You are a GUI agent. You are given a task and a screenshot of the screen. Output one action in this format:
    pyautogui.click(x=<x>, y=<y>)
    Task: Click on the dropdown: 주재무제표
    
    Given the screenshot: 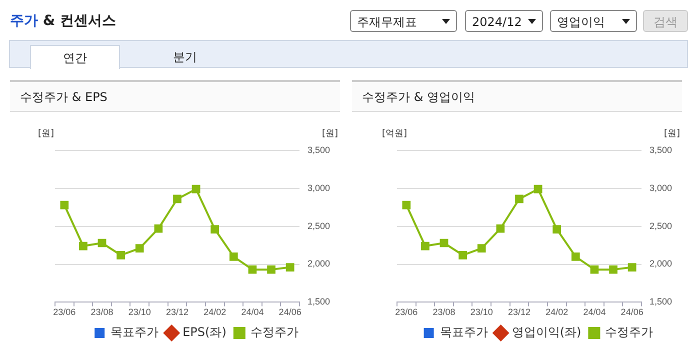 What is the action you would take?
    pyautogui.click(x=403, y=21)
    